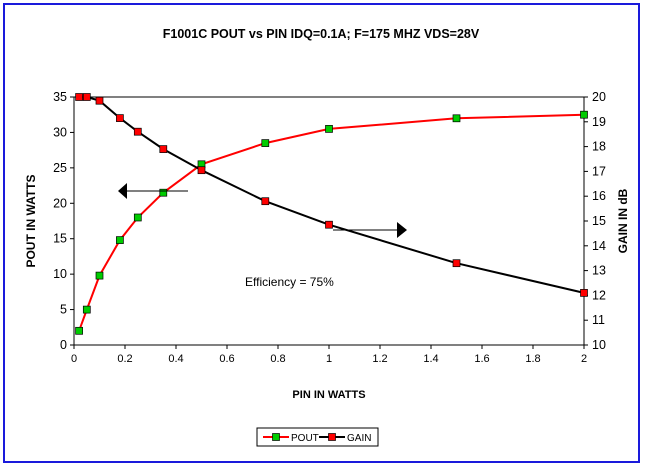 The height and width of the screenshot is (470, 647). What do you see at coordinates (623, 220) in the screenshot?
I see `right-y-axis-label: GAIN IN dB` at bounding box center [623, 220].